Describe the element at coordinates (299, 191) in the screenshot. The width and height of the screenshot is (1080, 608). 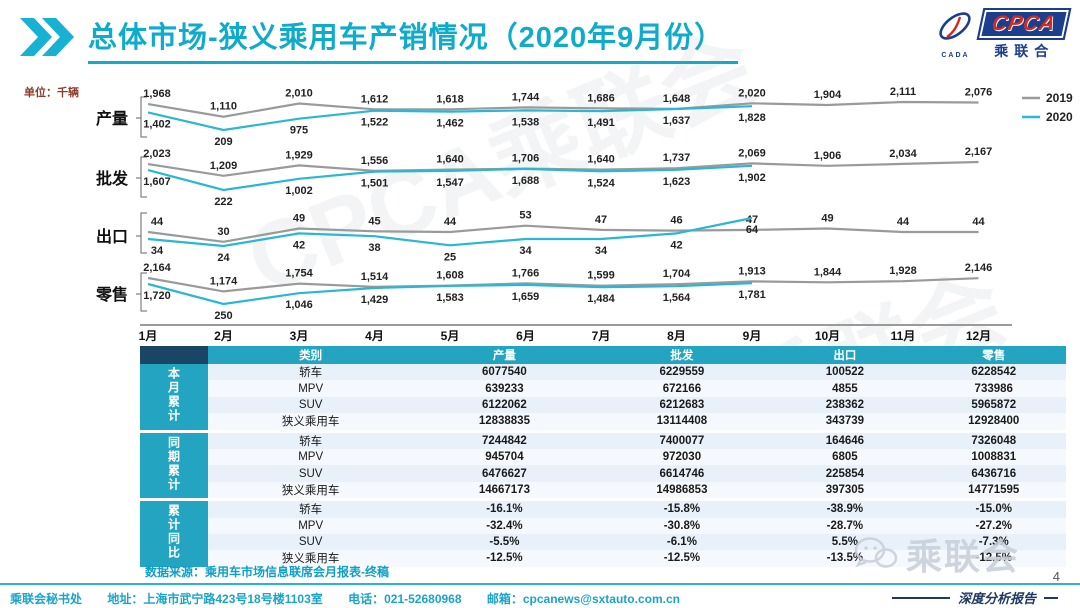
I see `data-label: 1,002` at that location.